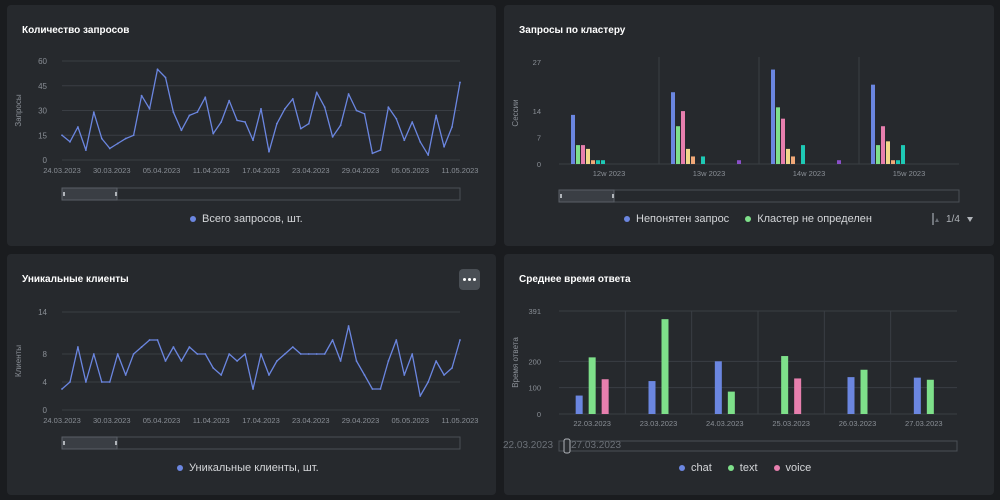 This screenshot has height=500, width=1000. I want to click on more-options-button, so click(469, 279).